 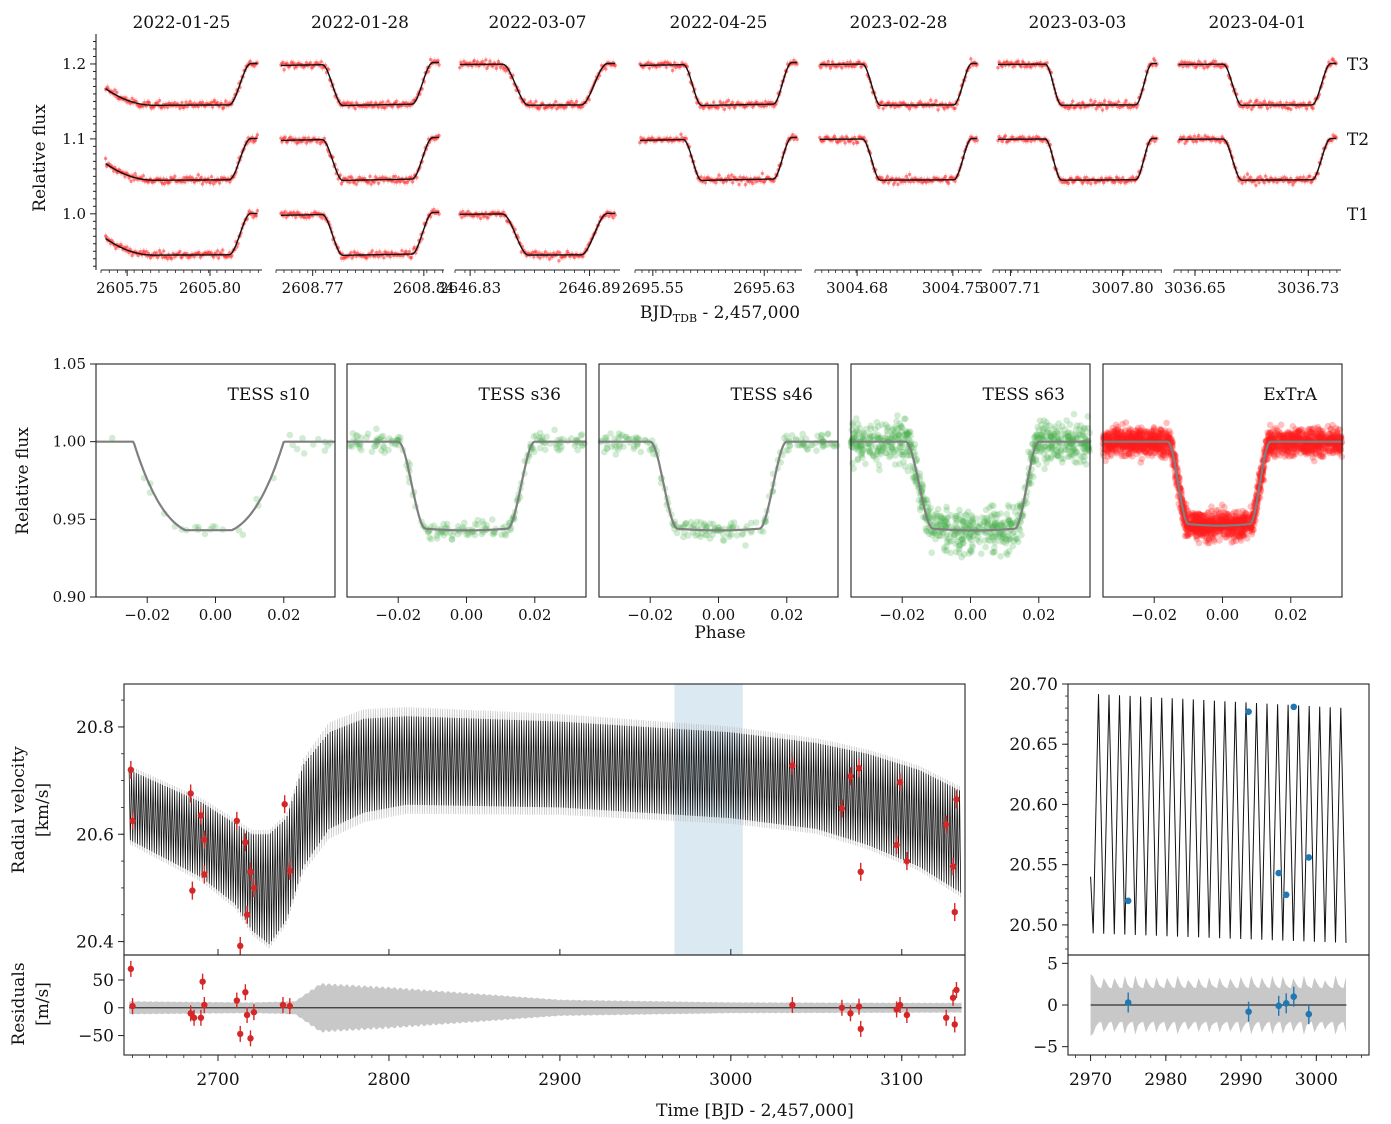 I want to click on night-panel: 2023-03-03 3007.71 3007.80, so click(x=1070, y=155).